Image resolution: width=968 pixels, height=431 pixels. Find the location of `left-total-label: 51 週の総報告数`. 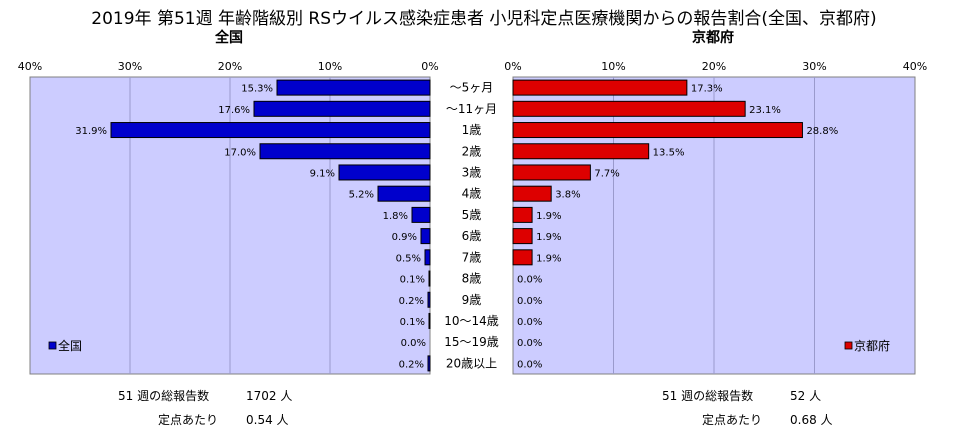

left-total-label: 51 週の総報告数 is located at coordinates (164, 396).